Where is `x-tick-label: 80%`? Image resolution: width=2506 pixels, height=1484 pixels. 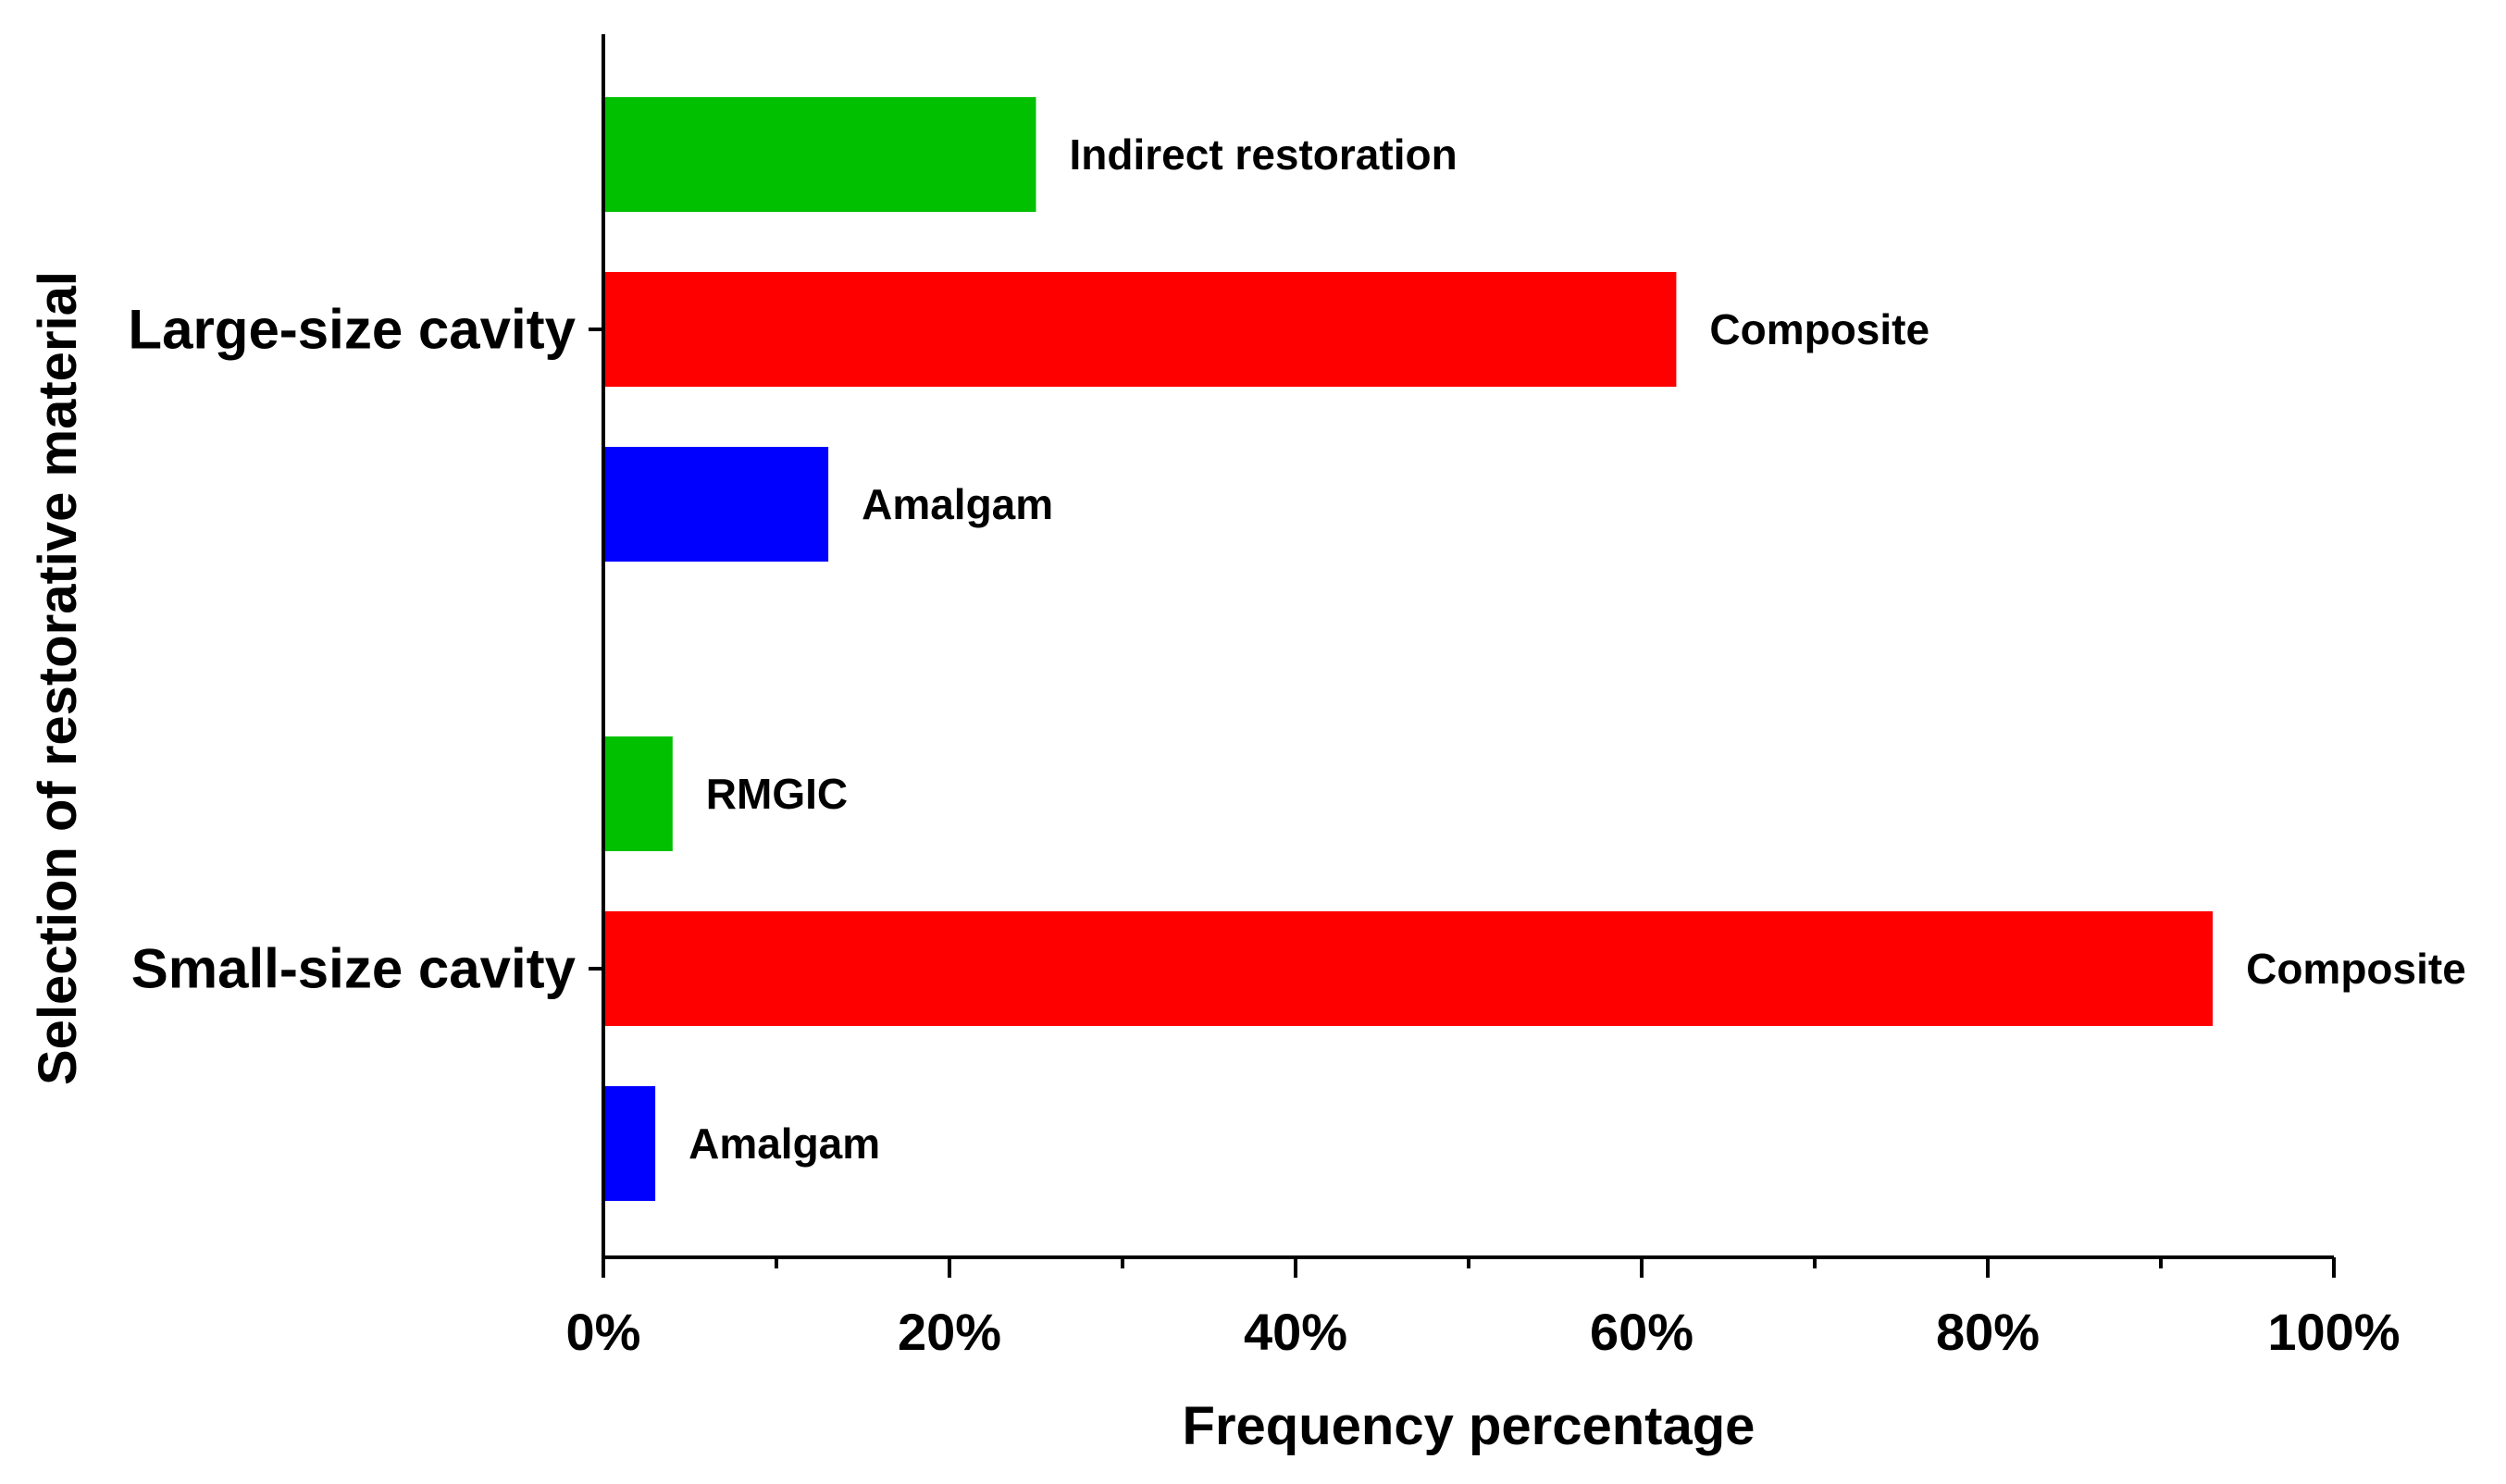
x-tick-label: 80% is located at coordinates (1988, 1332).